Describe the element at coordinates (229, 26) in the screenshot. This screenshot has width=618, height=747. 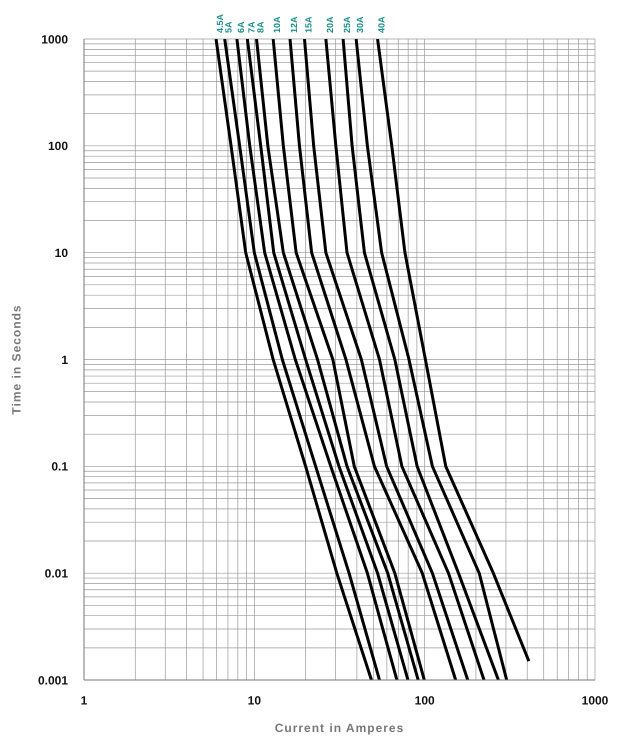
I see `text: 5A` at that location.